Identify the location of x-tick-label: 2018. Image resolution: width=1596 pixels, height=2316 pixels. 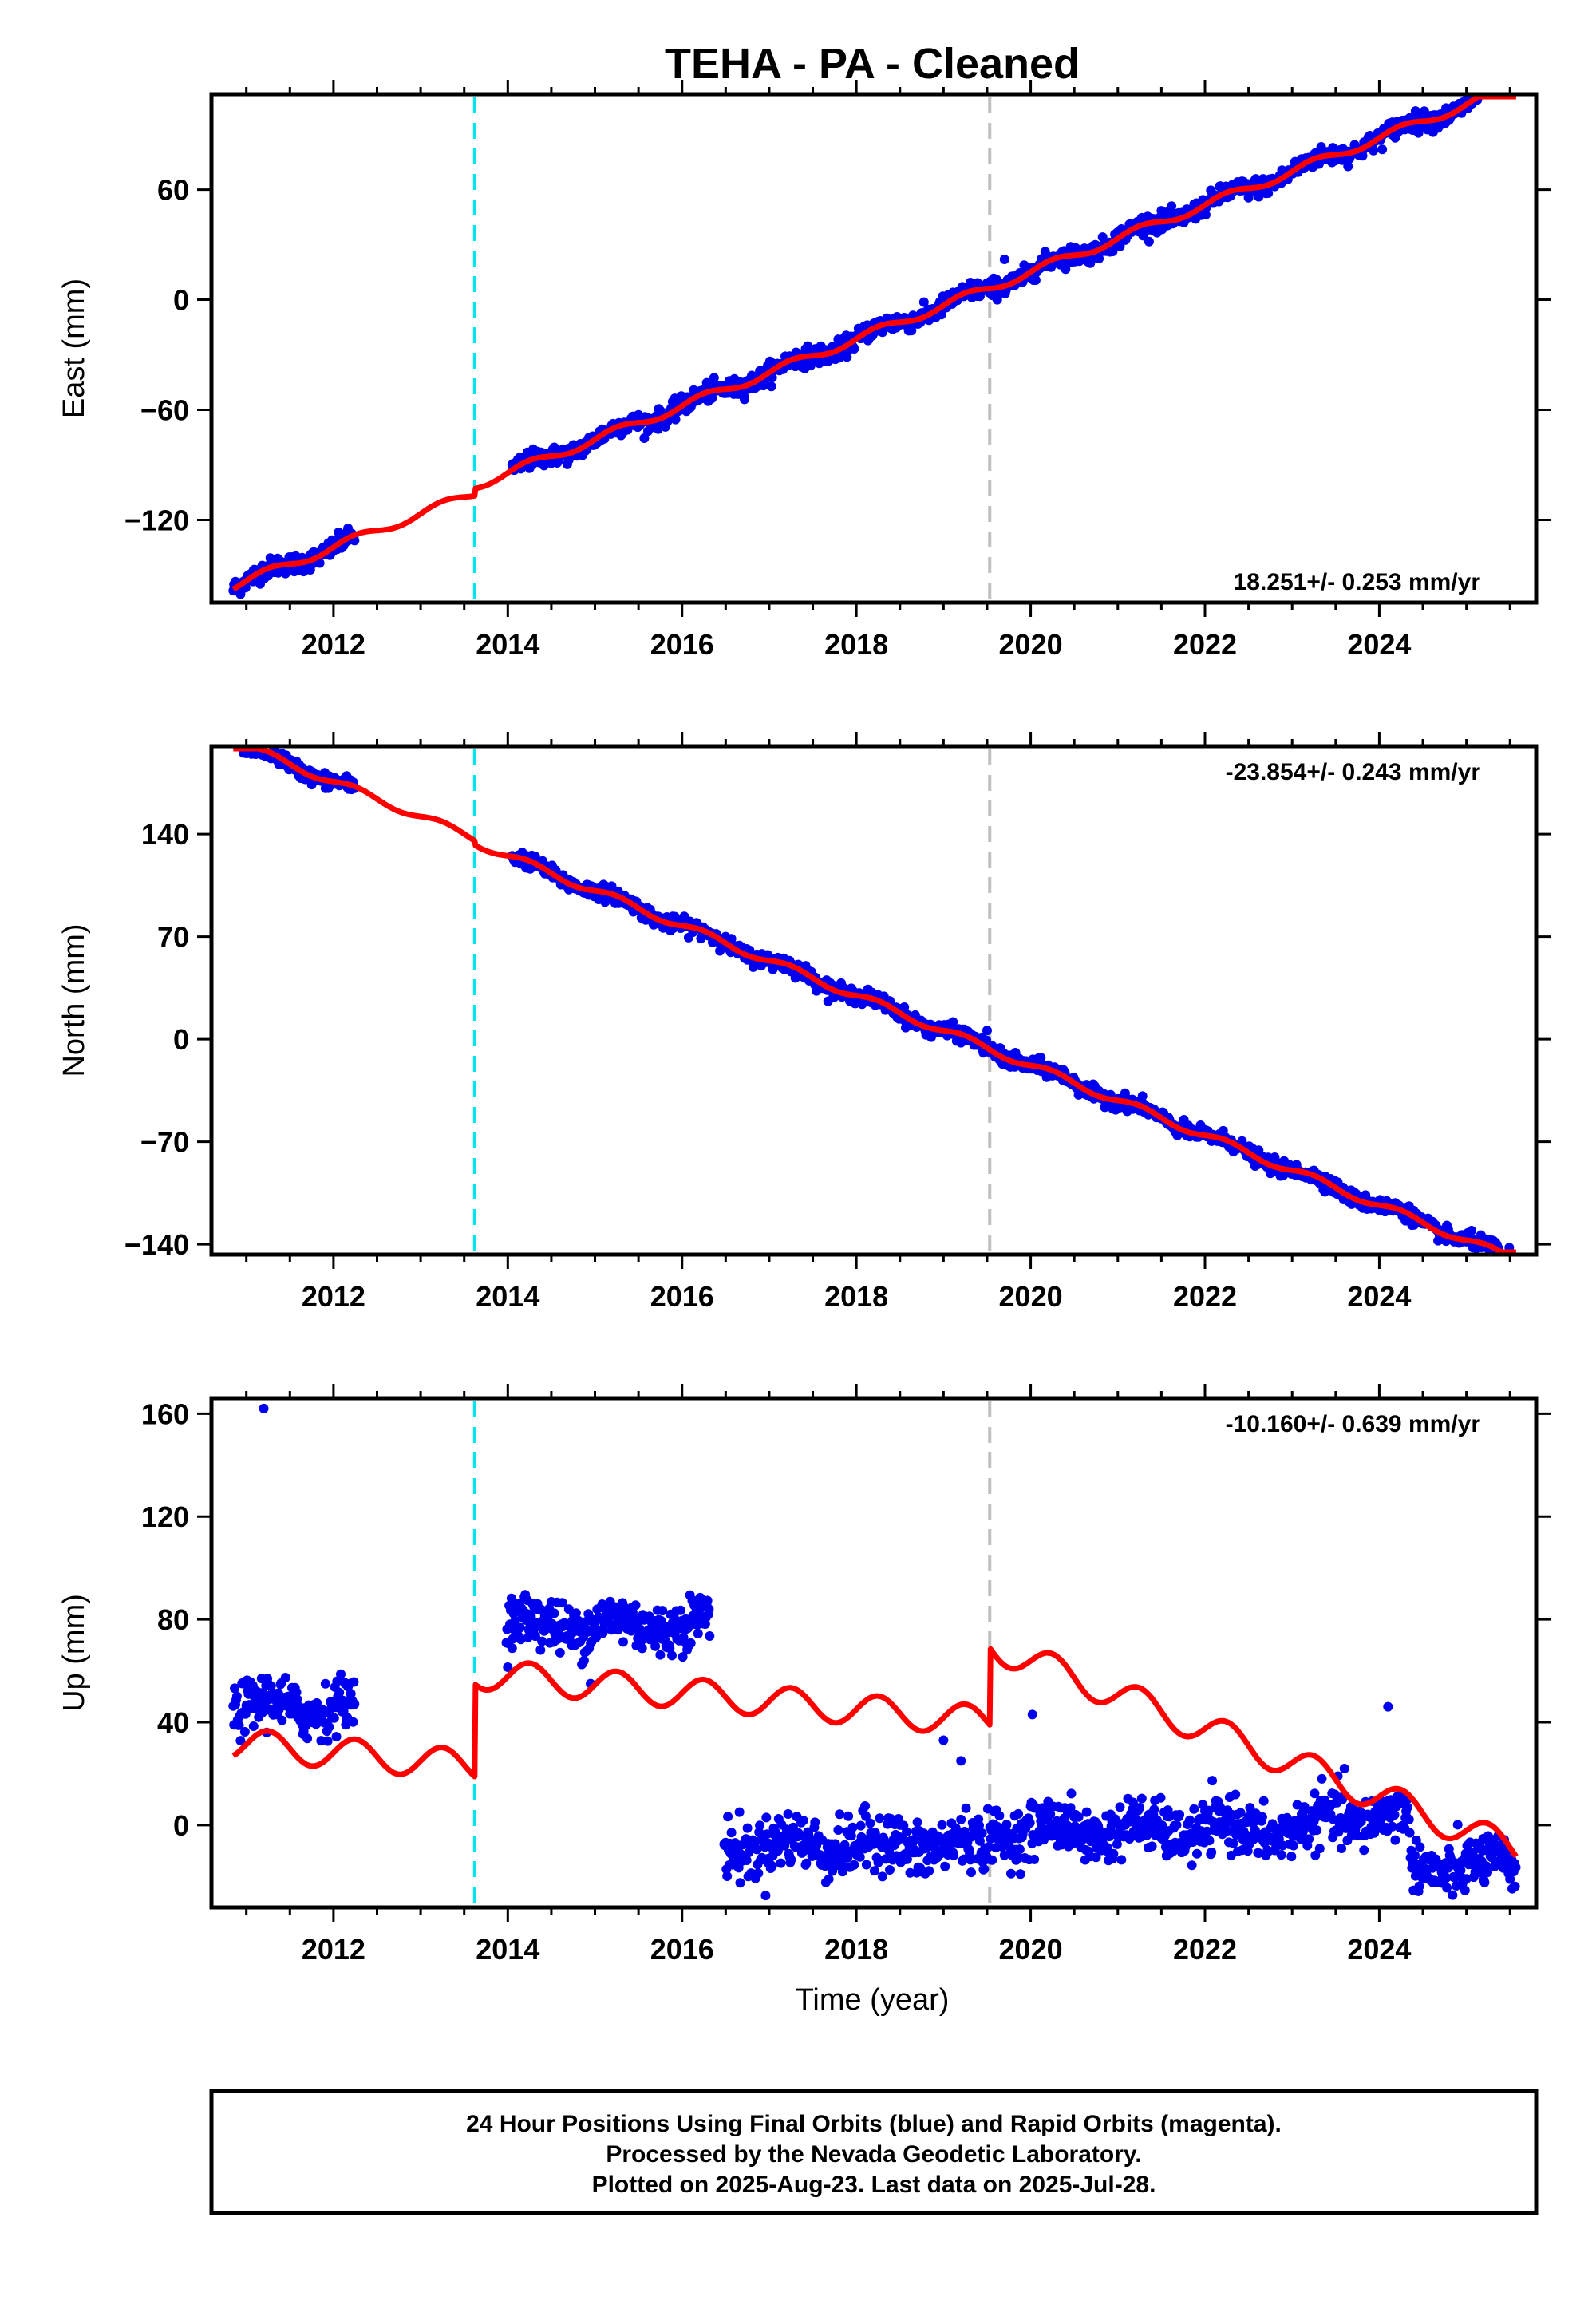
(856, 644).